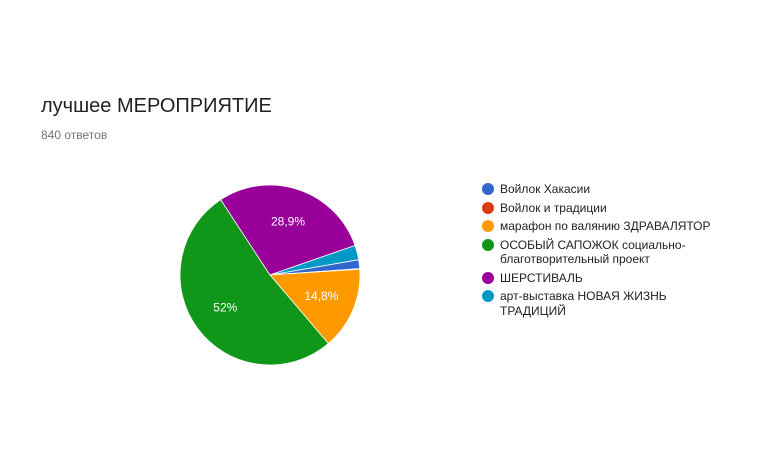 The width and height of the screenshot is (769, 469). I want to click on chart-title: лучшее МЕРОПРИЯТИЕ, so click(156, 106).